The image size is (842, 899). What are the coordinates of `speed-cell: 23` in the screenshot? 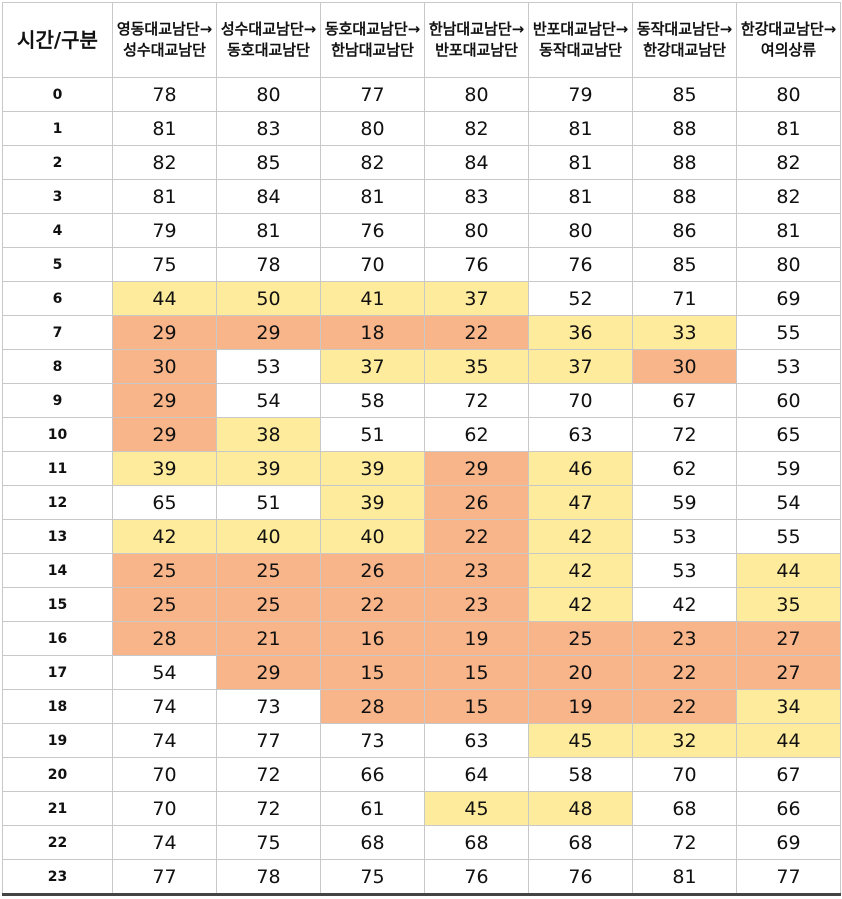 It's located at (476, 570).